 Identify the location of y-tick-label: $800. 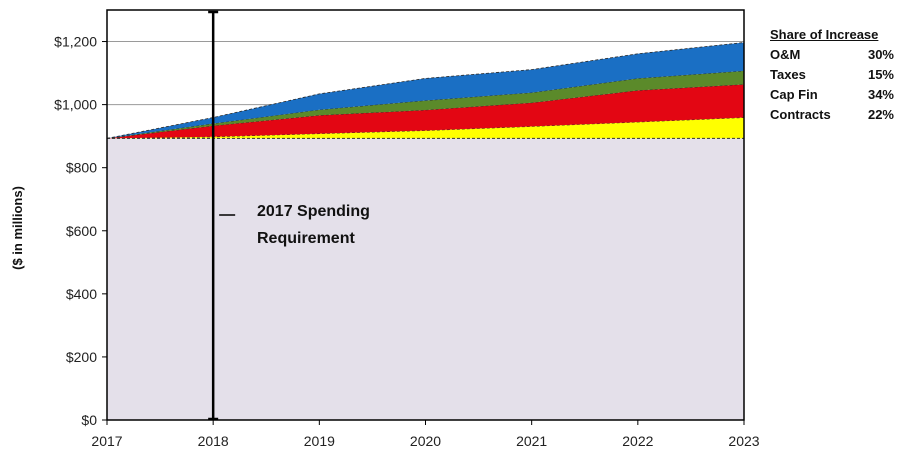
(81, 168).